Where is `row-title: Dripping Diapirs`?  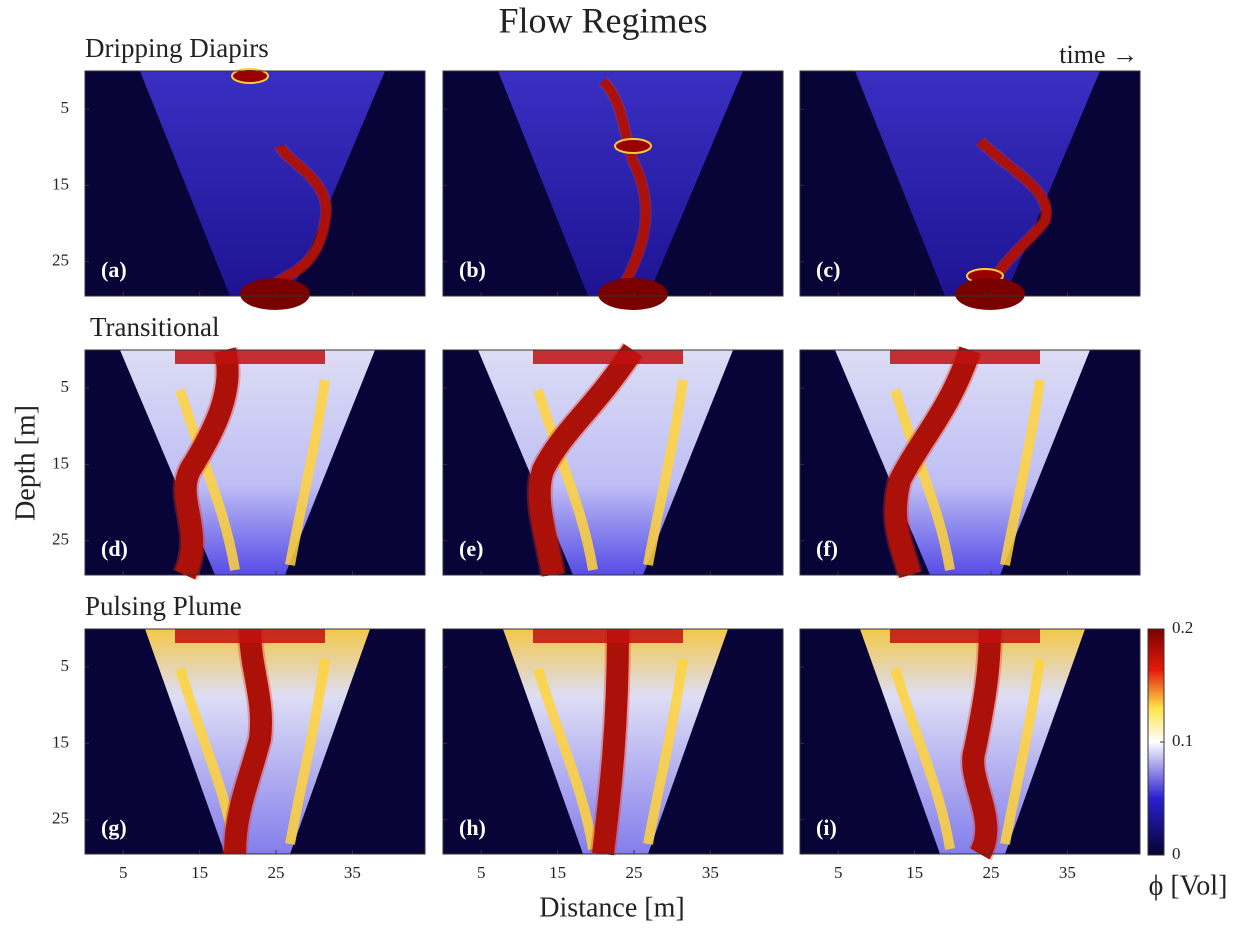 row-title: Dripping Diapirs is located at coordinates (177, 48).